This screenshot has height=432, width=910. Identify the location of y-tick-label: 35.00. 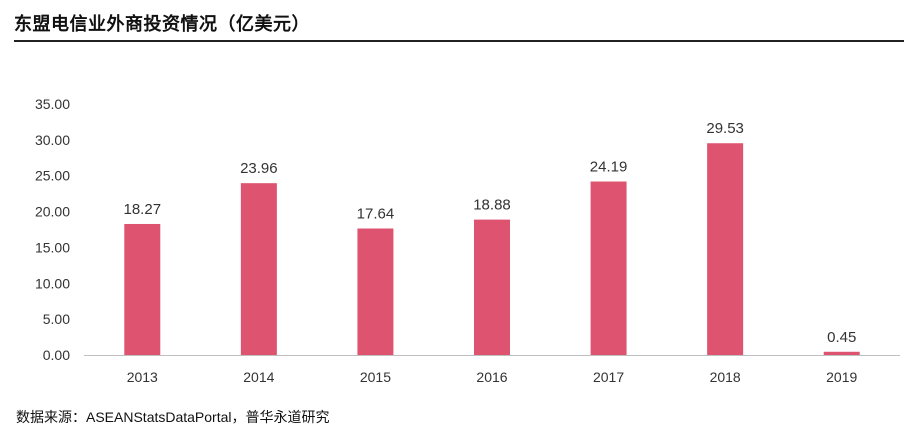
(52, 104).